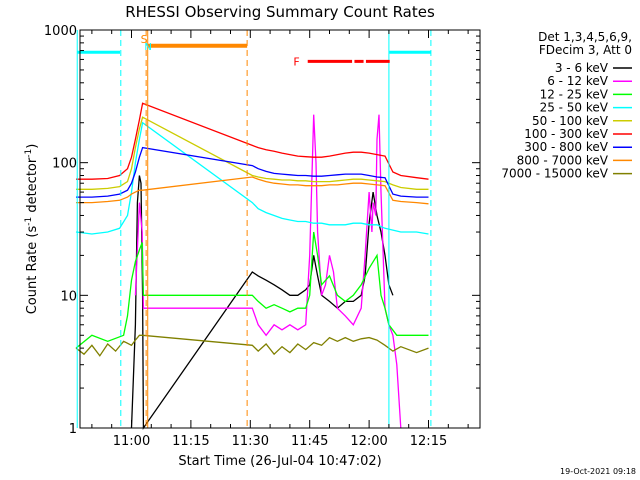 Image resolution: width=640 pixels, height=480 pixels. I want to click on y-tick-label-1: 10, so click(68, 296).